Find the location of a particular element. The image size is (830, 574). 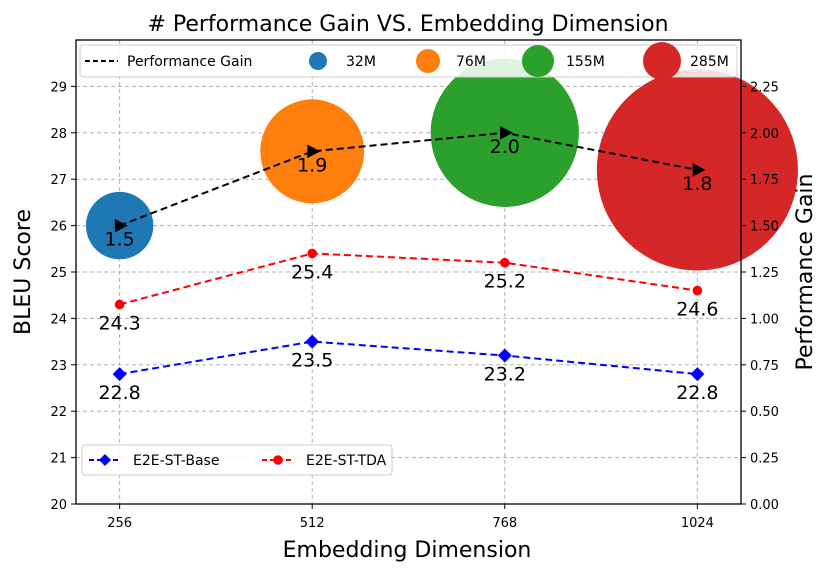

legend-bottom-frame is located at coordinates (237, 460).